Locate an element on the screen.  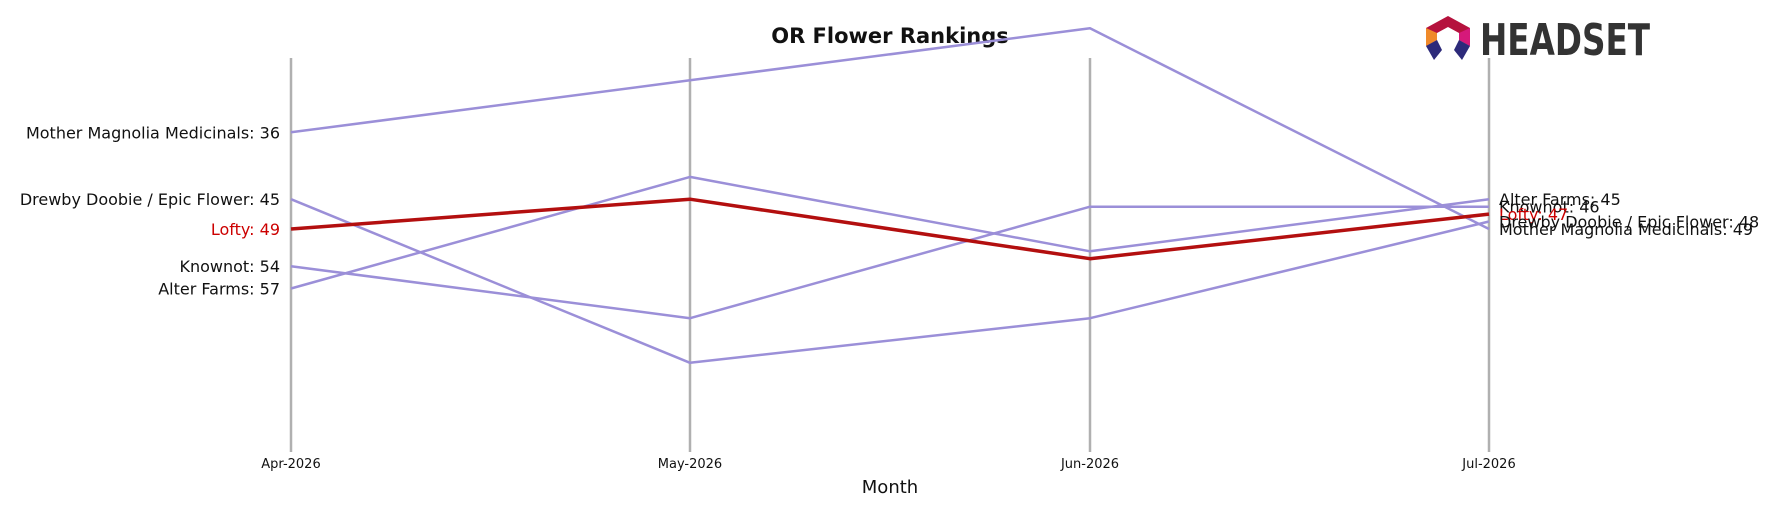
x-tick-label: Jun-2026 is located at coordinates (1089, 464).